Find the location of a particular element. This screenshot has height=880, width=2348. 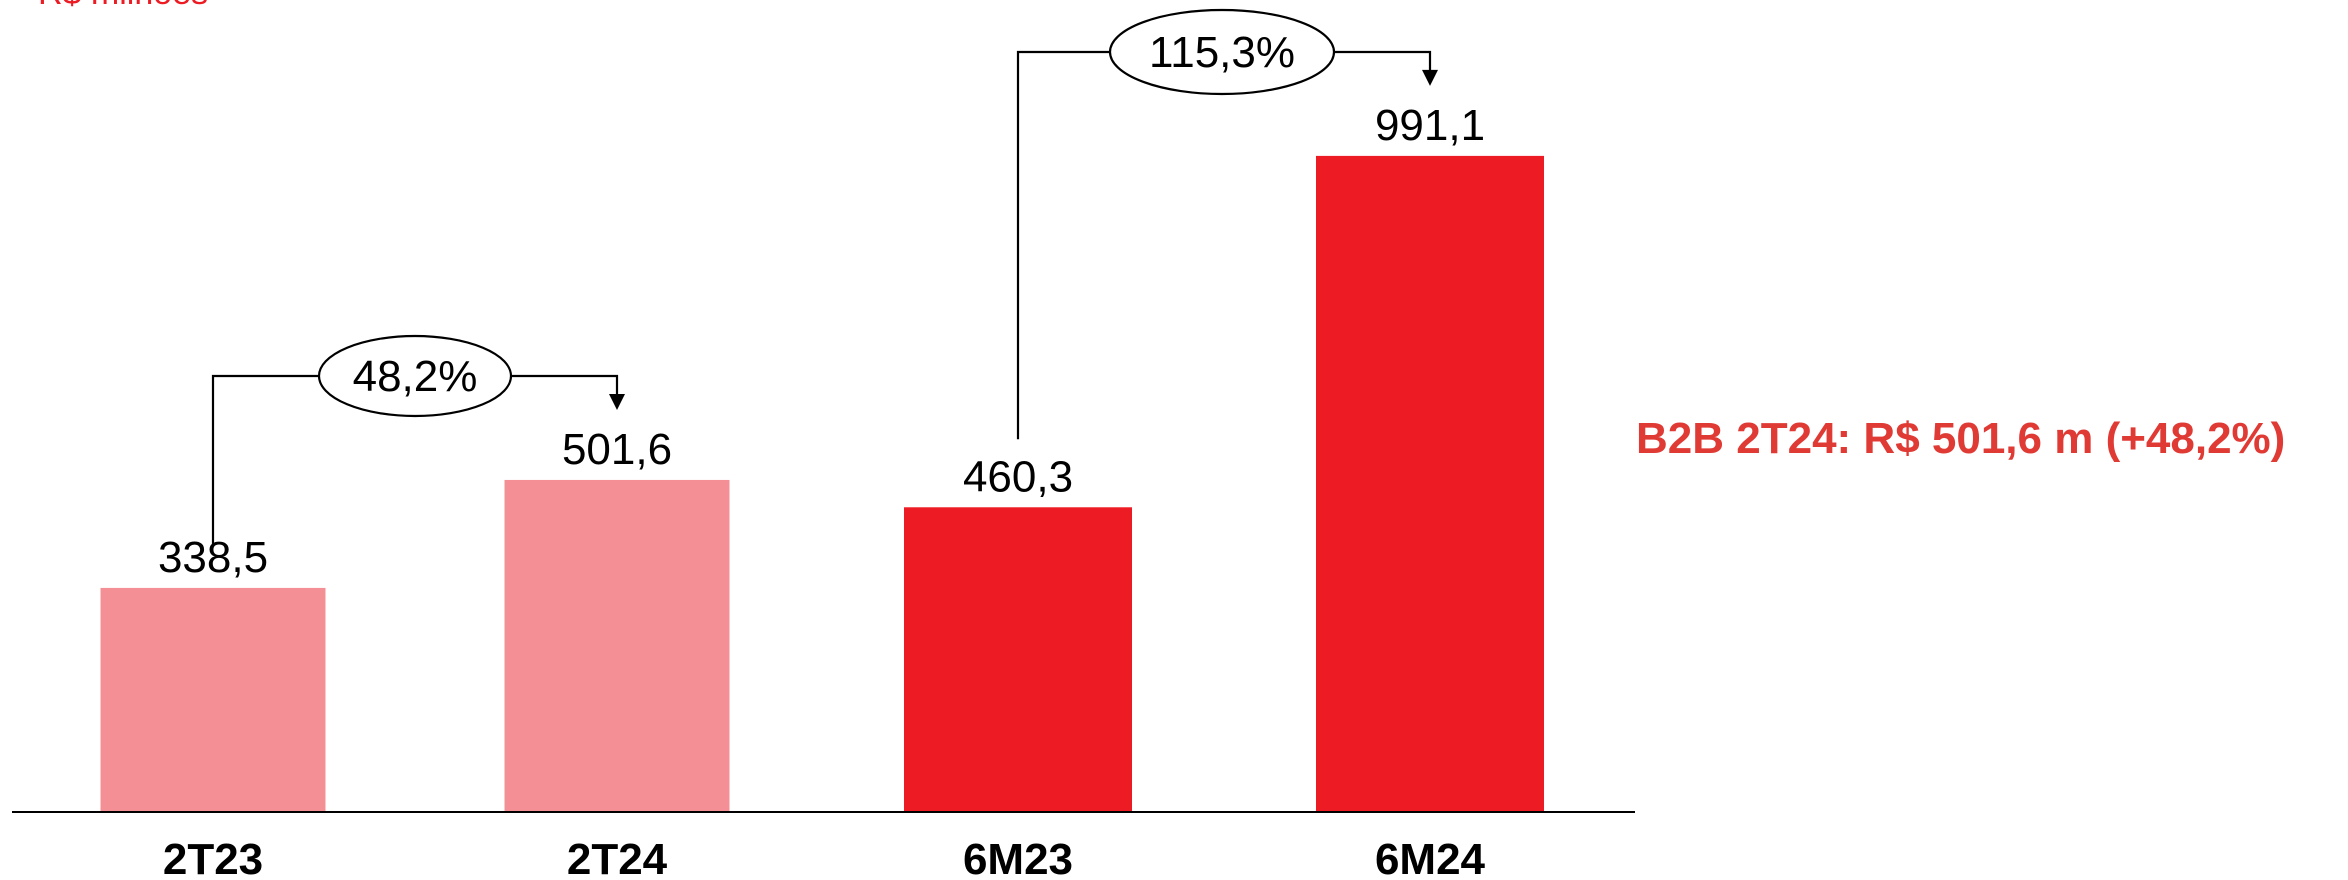

growth-annotation-2: 115,3% is located at coordinates (1227, 224).